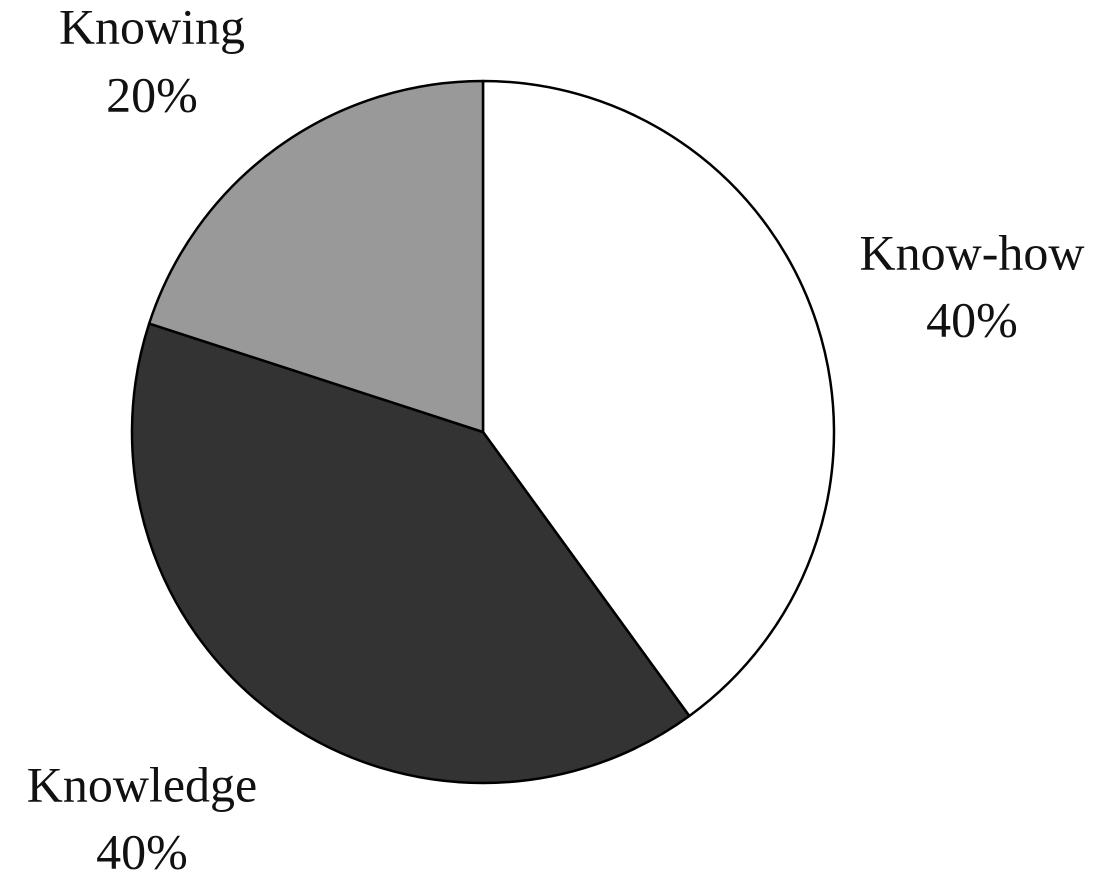 The width and height of the screenshot is (1093, 879). What do you see at coordinates (152, 94) in the screenshot?
I see `slice-value-label: 20%` at bounding box center [152, 94].